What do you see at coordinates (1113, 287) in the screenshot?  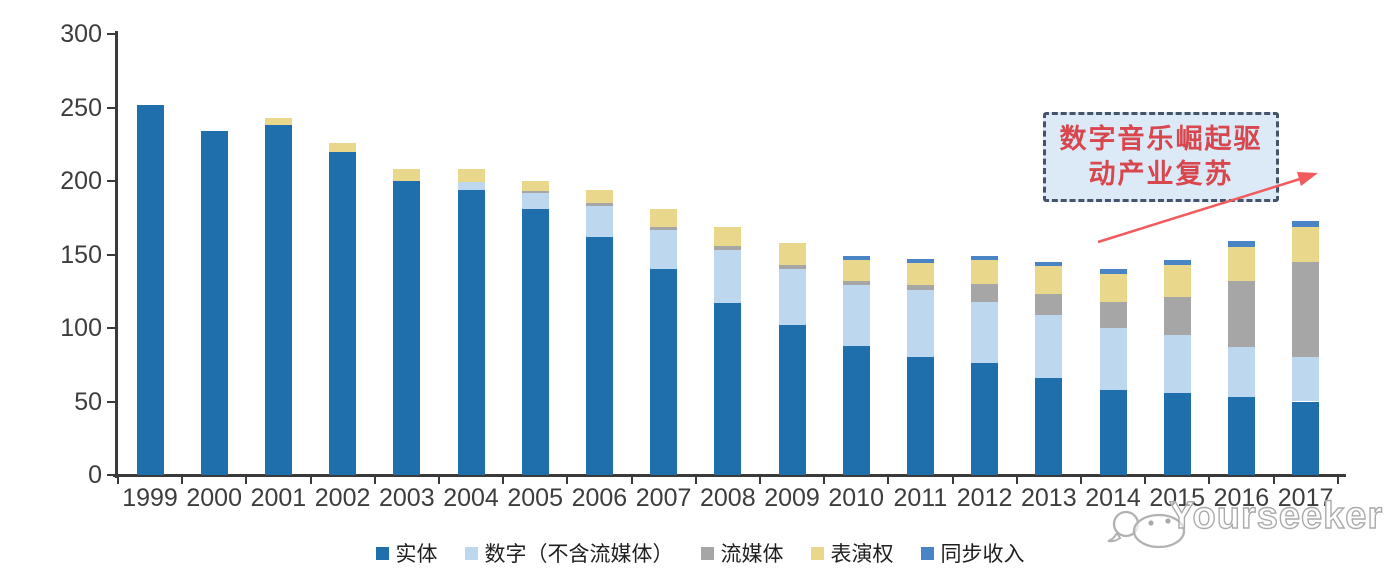 I see `bar-segment-2014-performance-rights` at bounding box center [1113, 287].